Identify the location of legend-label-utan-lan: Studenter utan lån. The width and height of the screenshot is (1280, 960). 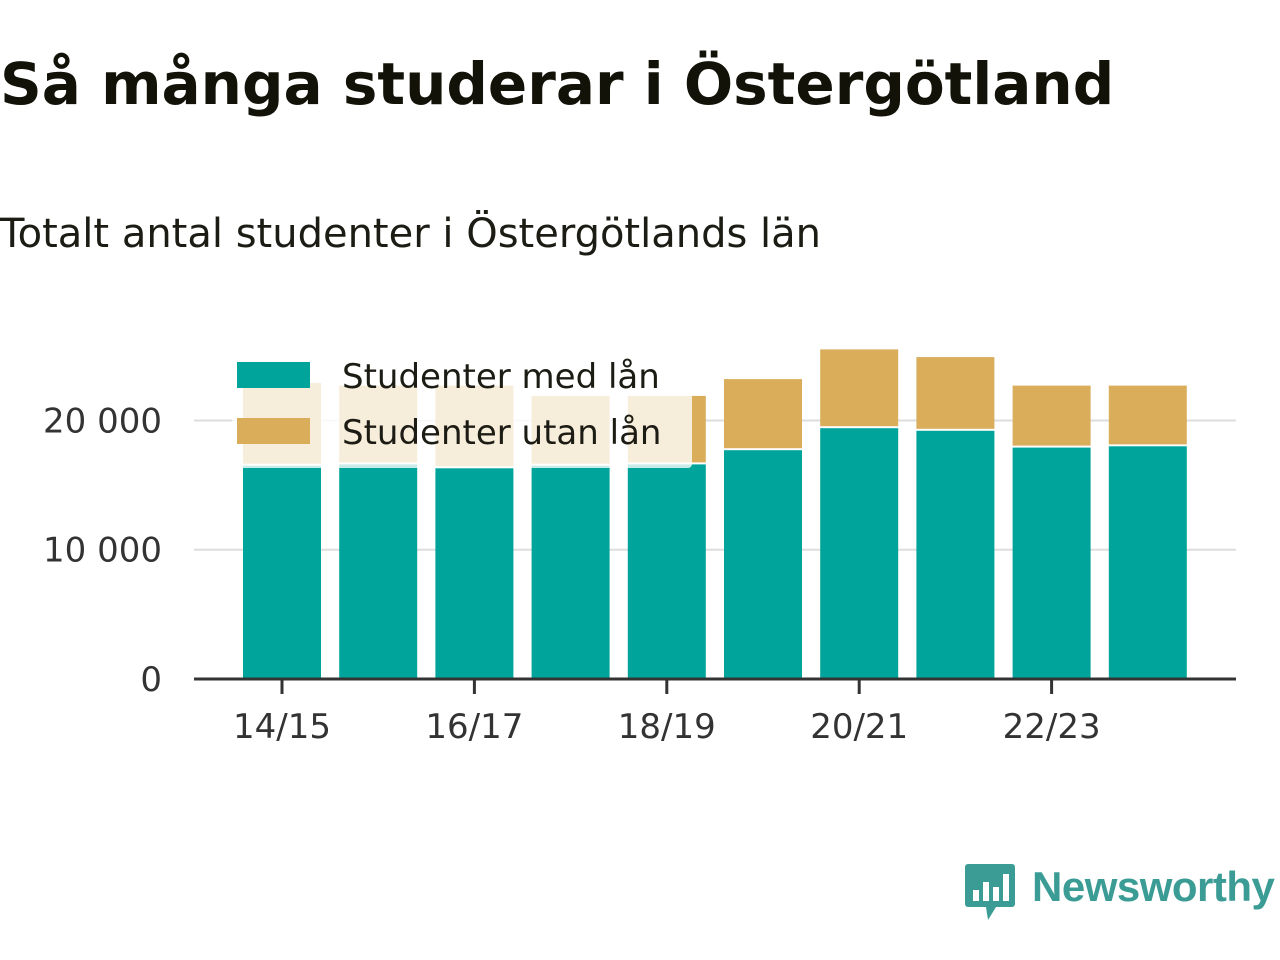
(501, 433).